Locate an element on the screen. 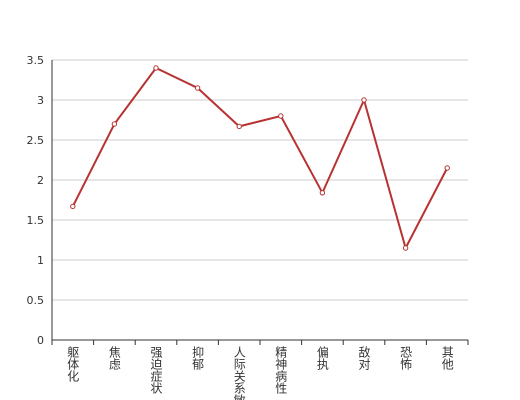 This screenshot has width=520, height=400. y-tick-label: 0.5 is located at coordinates (36, 300).